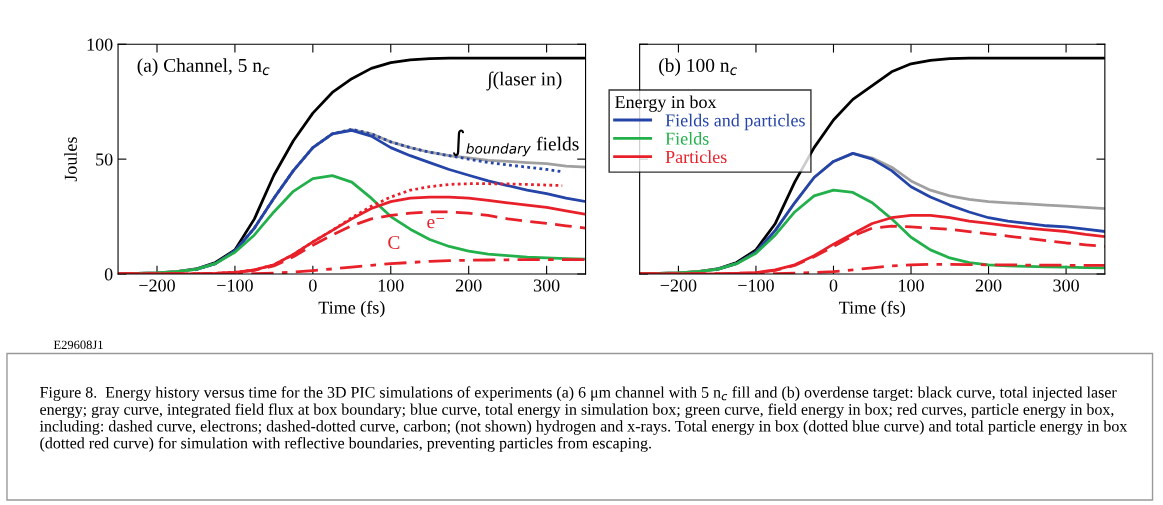 The width and height of the screenshot is (1163, 505). I want to click on text: (b) 100 n$_{c}$, so click(698, 67).